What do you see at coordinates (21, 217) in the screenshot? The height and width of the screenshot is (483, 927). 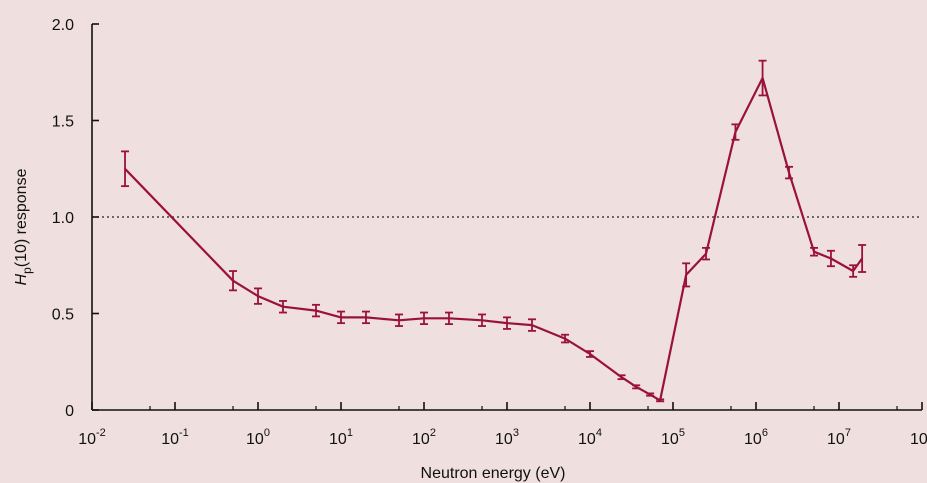 I see `y-axis-title-rest: (10) response` at bounding box center [21, 217].